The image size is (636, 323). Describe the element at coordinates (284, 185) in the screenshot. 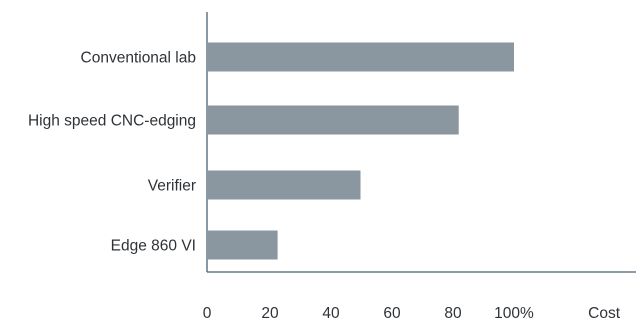

I see `bar-verifier` at that location.